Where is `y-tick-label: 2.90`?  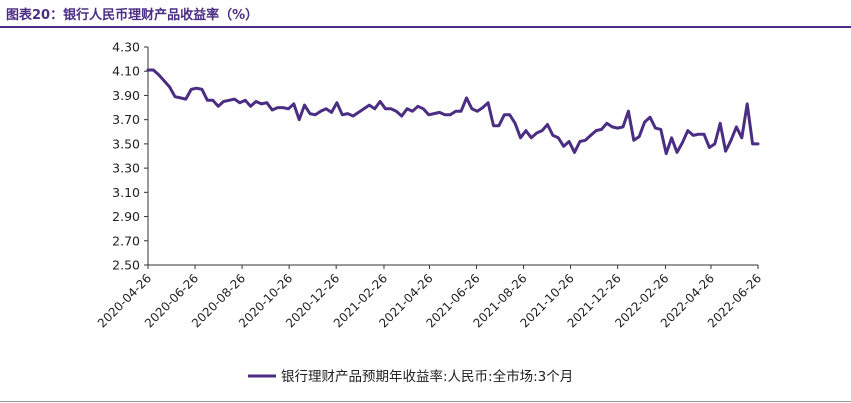 y-tick-label: 2.90 is located at coordinates (126, 216).